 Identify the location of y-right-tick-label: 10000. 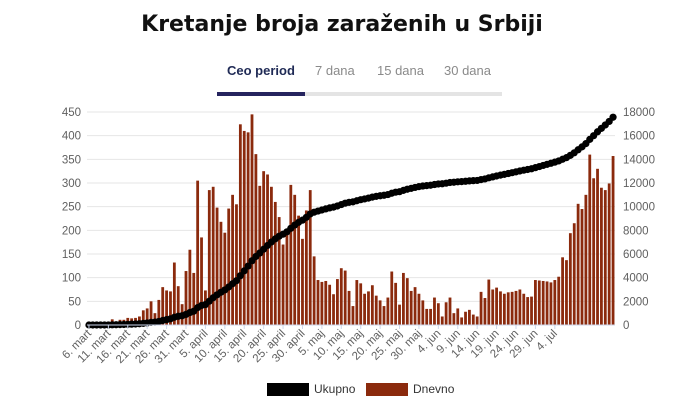
(639, 208).